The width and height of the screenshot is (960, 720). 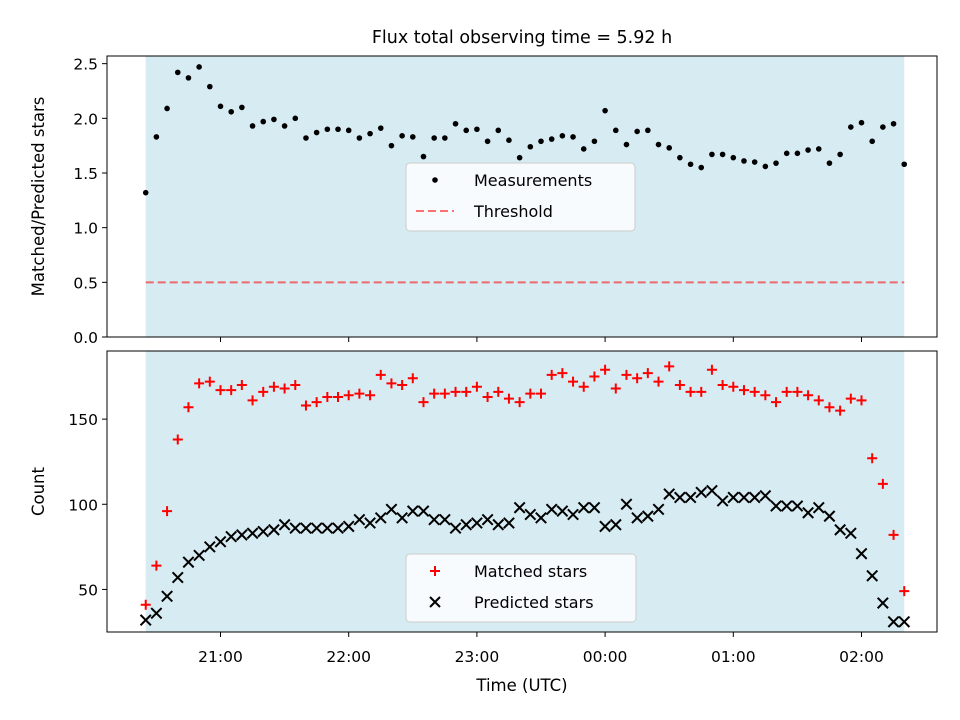 I want to click on y-tick-label: 50, so click(x=88, y=590).